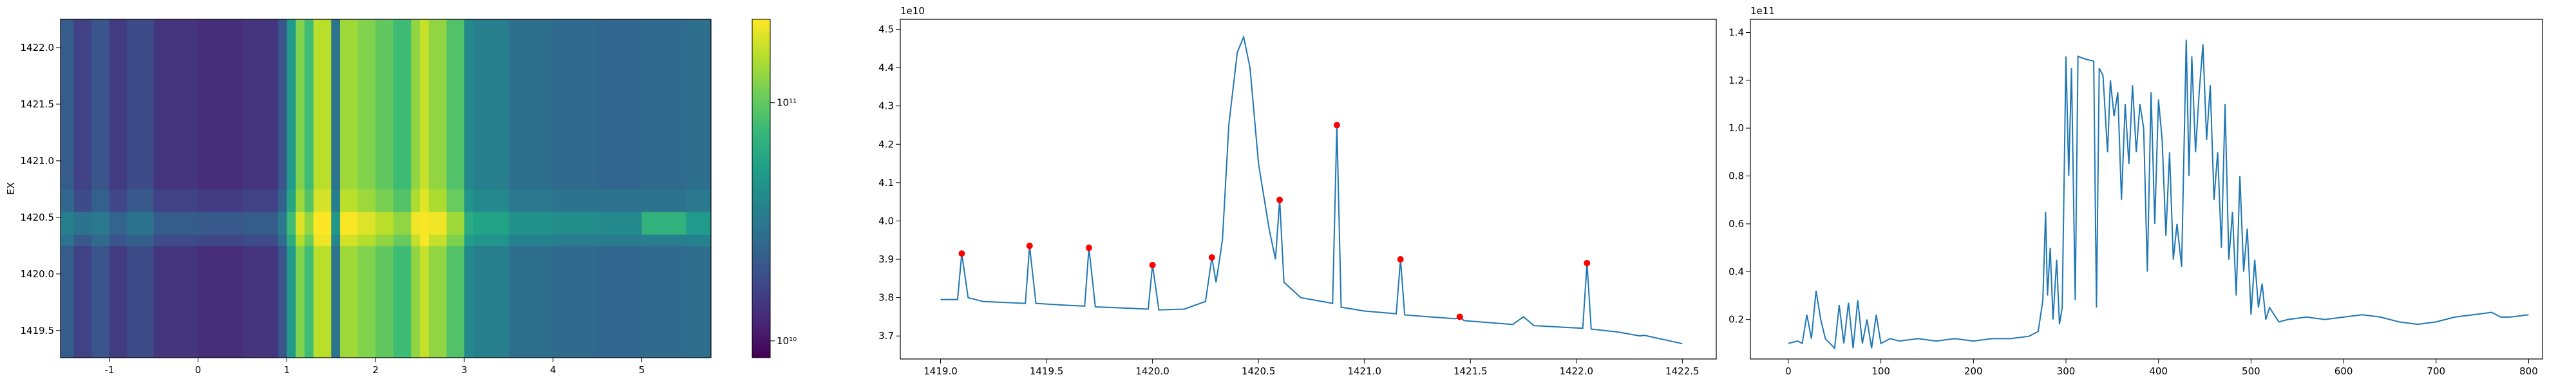  What do you see at coordinates (1880, 371) in the screenshot?
I see `x-tick-label: 100` at bounding box center [1880, 371].